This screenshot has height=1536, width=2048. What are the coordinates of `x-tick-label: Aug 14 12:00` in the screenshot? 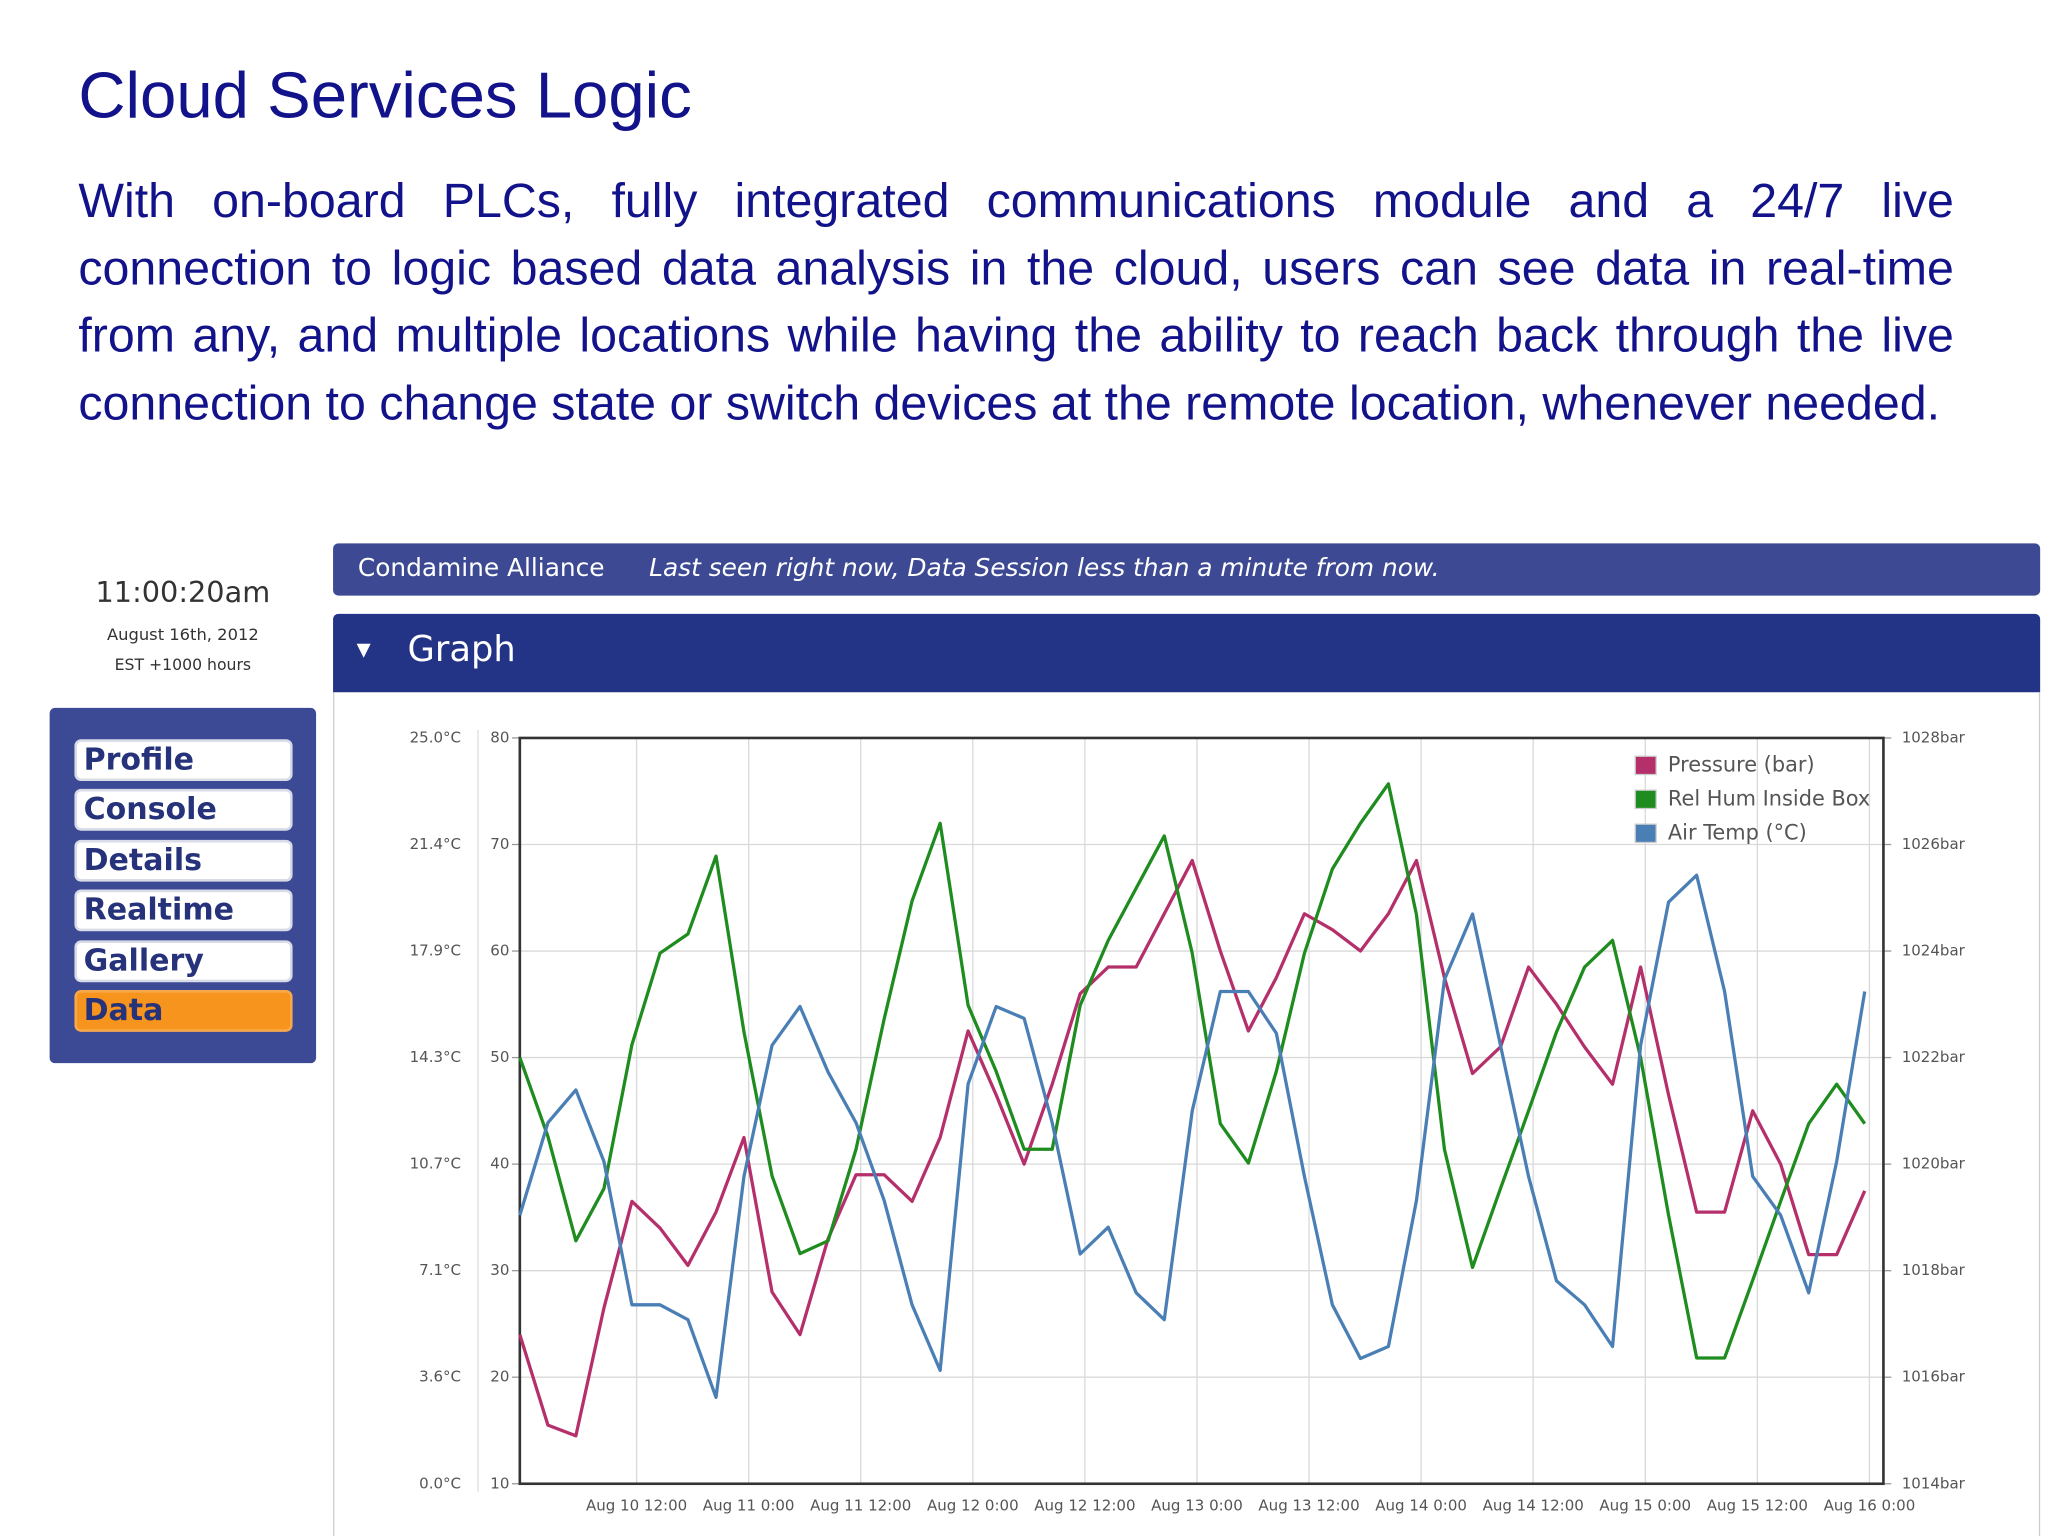 It's located at (1533, 1505).